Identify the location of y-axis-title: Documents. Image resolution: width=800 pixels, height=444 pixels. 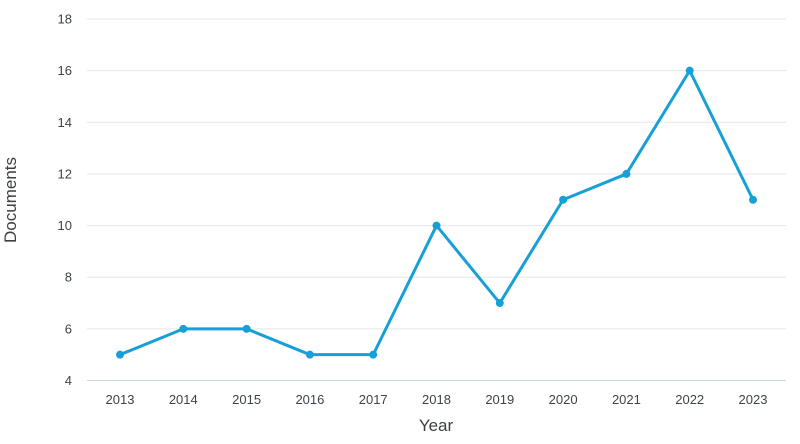
(10, 200).